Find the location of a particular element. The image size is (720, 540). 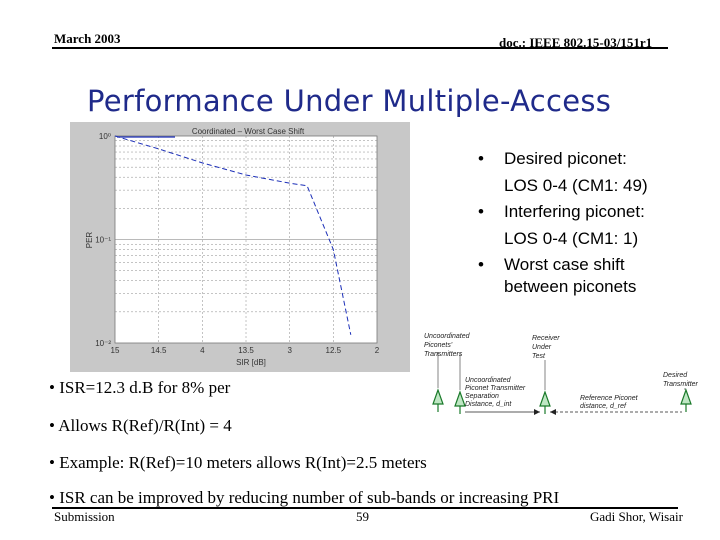

x-tick-label: 2 is located at coordinates (377, 350).